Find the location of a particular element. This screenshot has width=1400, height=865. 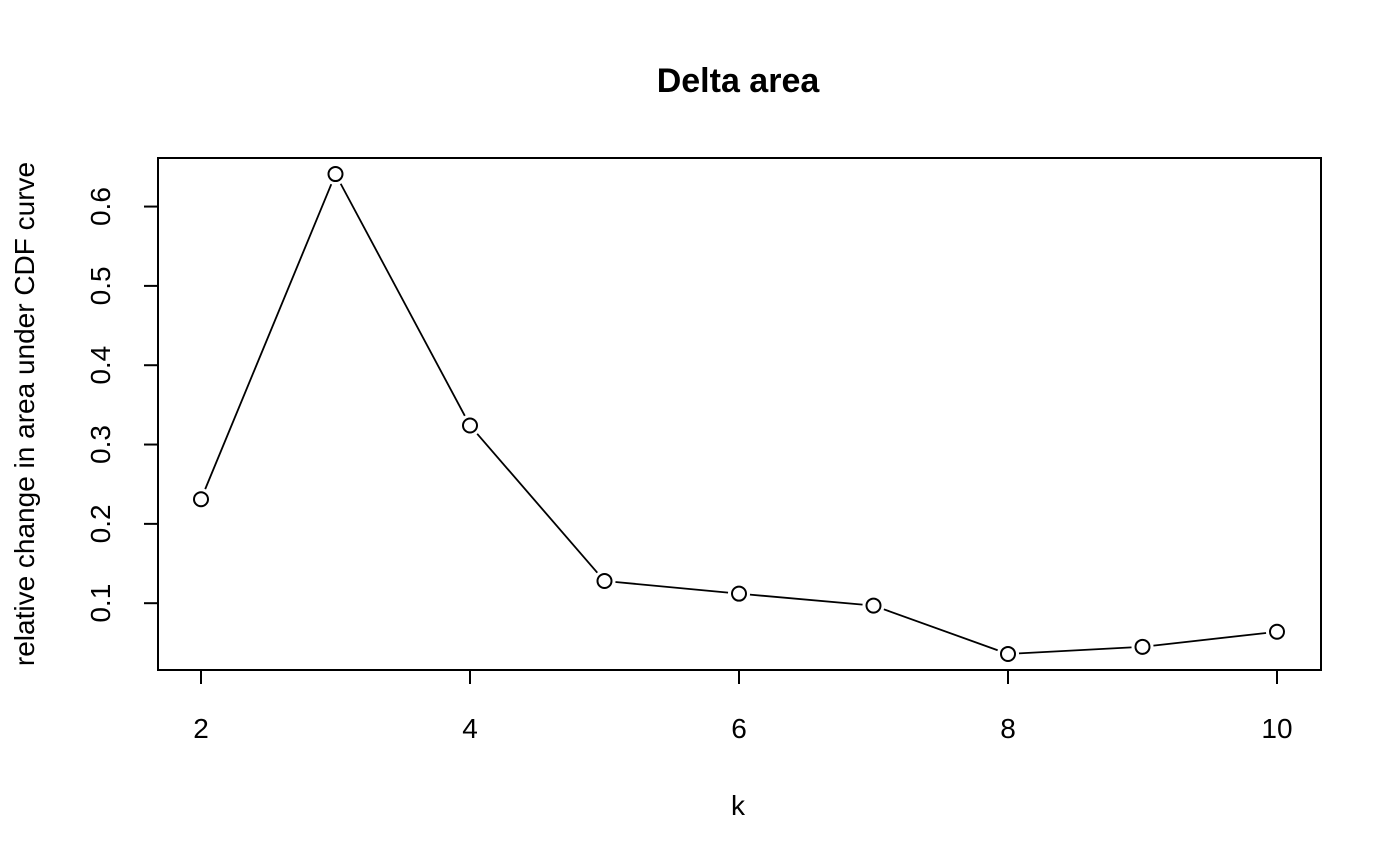

y-tick-label: 0.6 is located at coordinates (100, 206).